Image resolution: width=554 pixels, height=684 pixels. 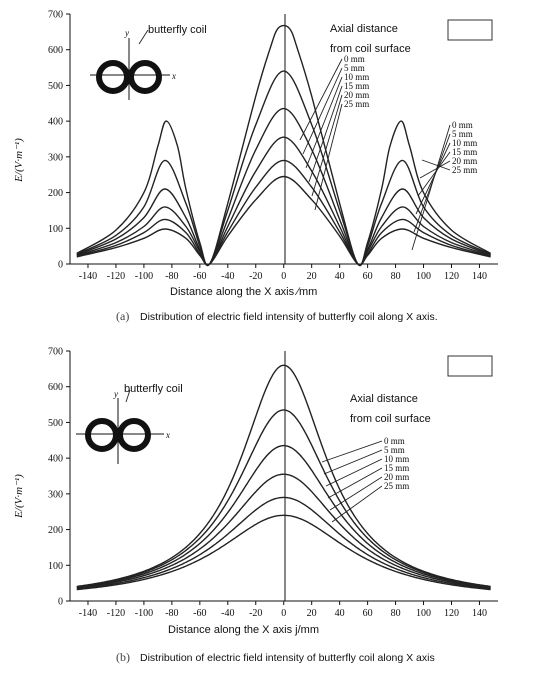 What do you see at coordinates (133, 64) in the screenshot?
I see `chart-a-coil-icon: x y` at bounding box center [133, 64].